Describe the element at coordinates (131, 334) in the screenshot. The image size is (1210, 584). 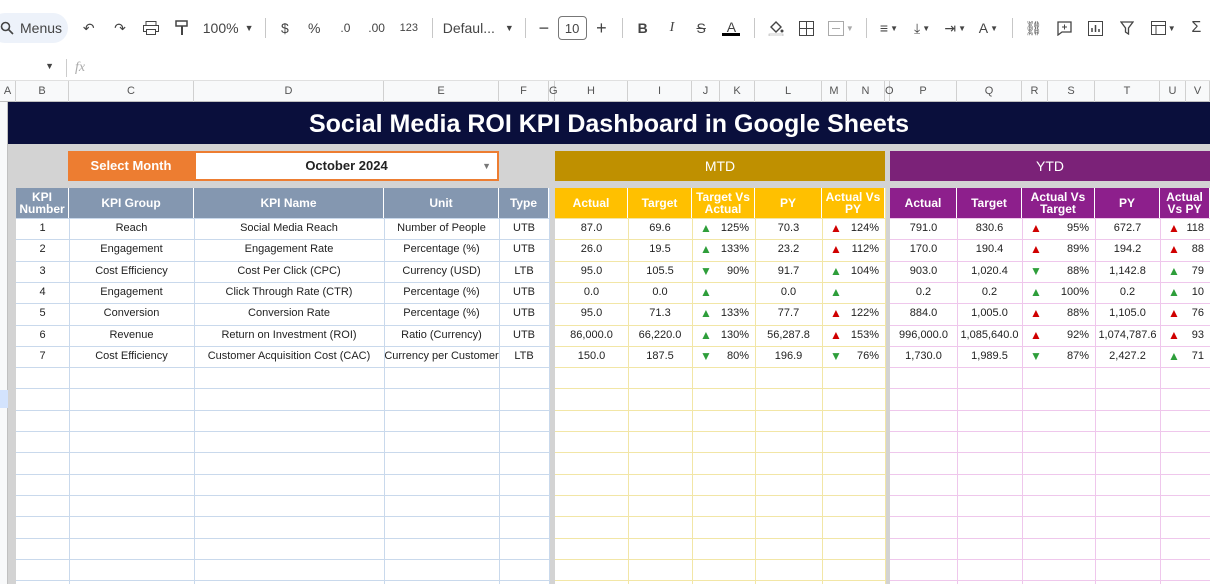
I see `kpi-group: Revenue` at that location.